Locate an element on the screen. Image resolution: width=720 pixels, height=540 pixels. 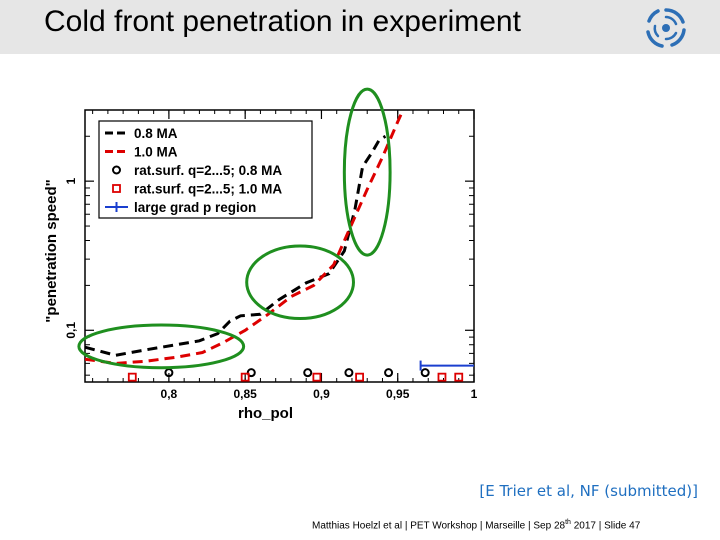
y-axis-label: "penetration speed" is located at coordinates (51, 250).